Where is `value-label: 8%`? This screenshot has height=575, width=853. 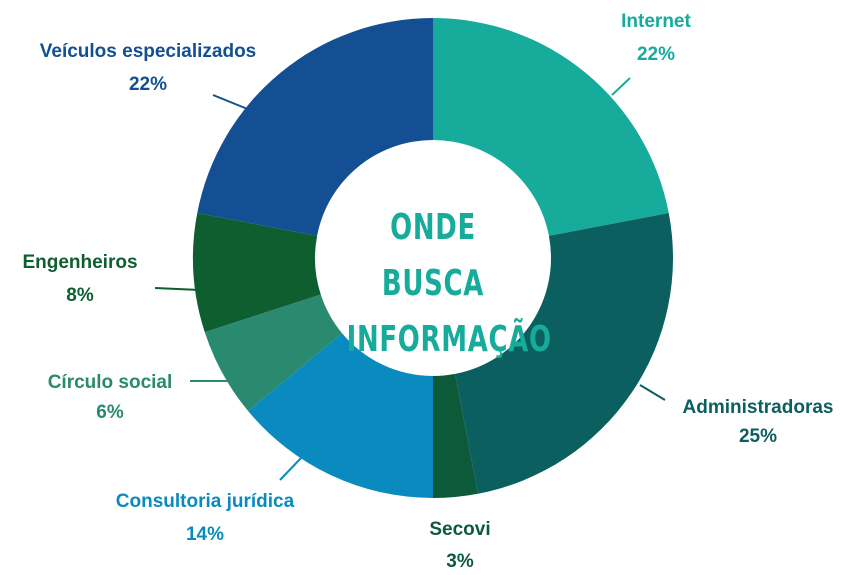 value-label: 8% is located at coordinates (80, 295).